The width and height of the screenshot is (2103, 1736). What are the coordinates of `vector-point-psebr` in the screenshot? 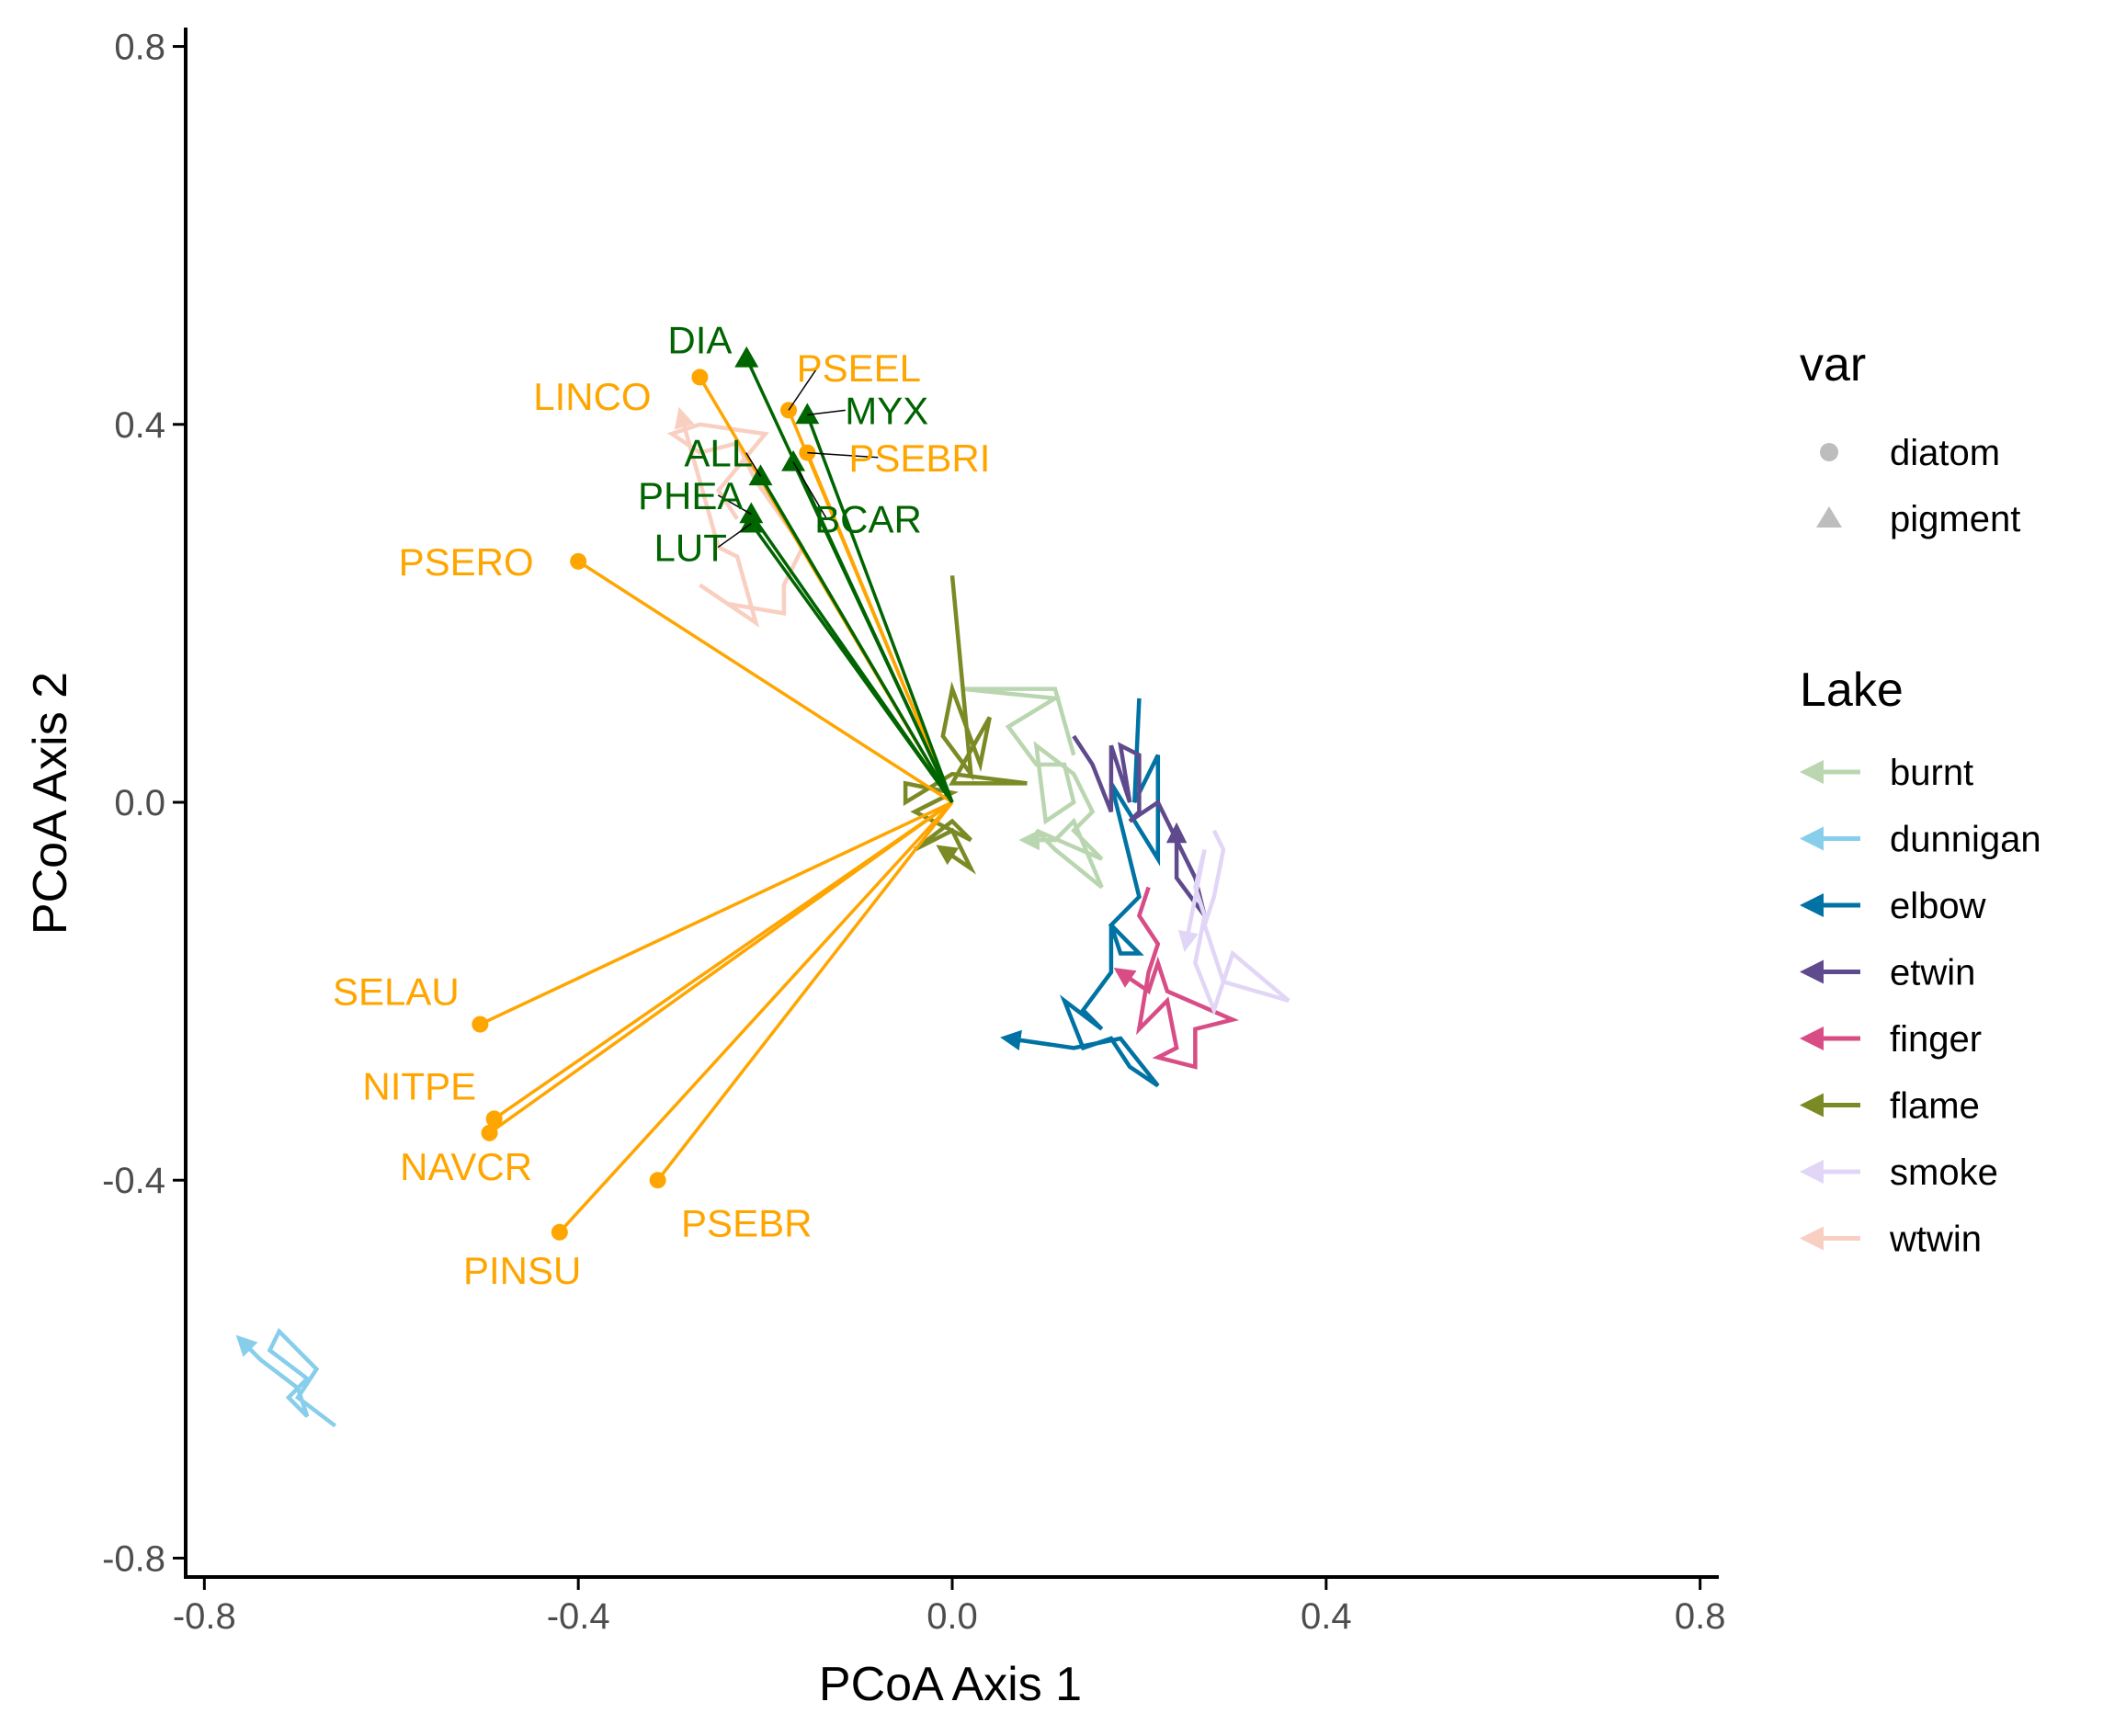 It's located at (658, 1180).